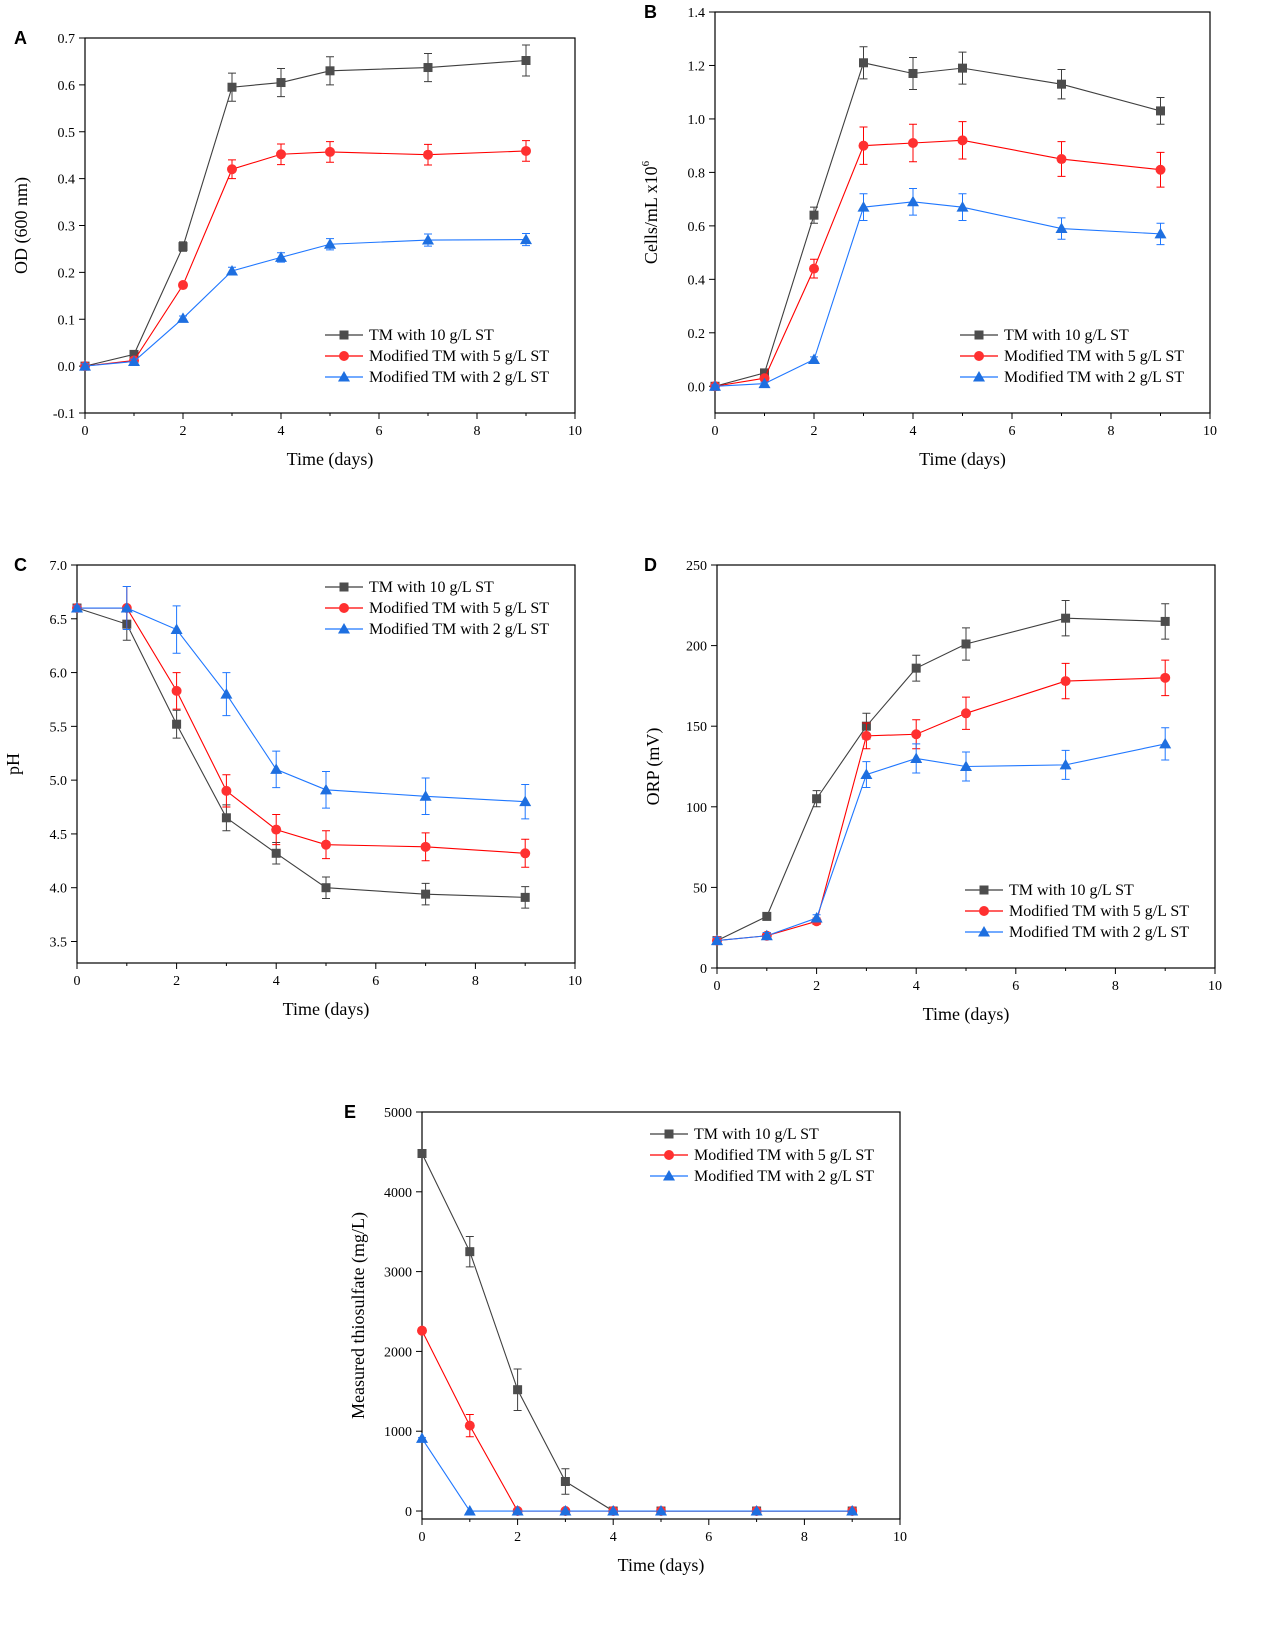  What do you see at coordinates (459, 629) in the screenshot?
I see `legend-label: Modified TM with 2 g/L ST` at bounding box center [459, 629].